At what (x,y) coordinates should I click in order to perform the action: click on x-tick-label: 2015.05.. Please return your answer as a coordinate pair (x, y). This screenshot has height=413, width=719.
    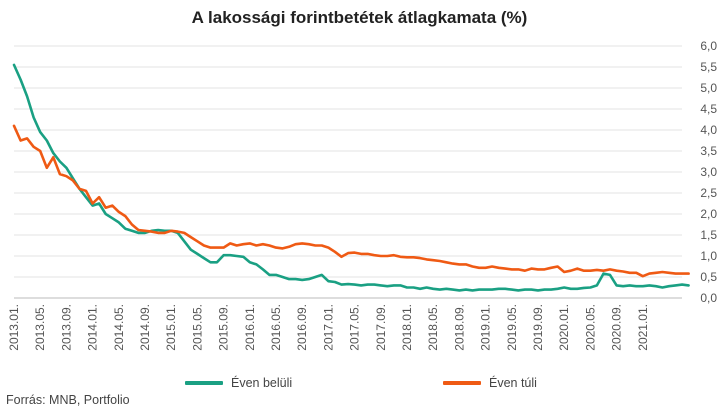
    Looking at the image, I should click on (197, 327).